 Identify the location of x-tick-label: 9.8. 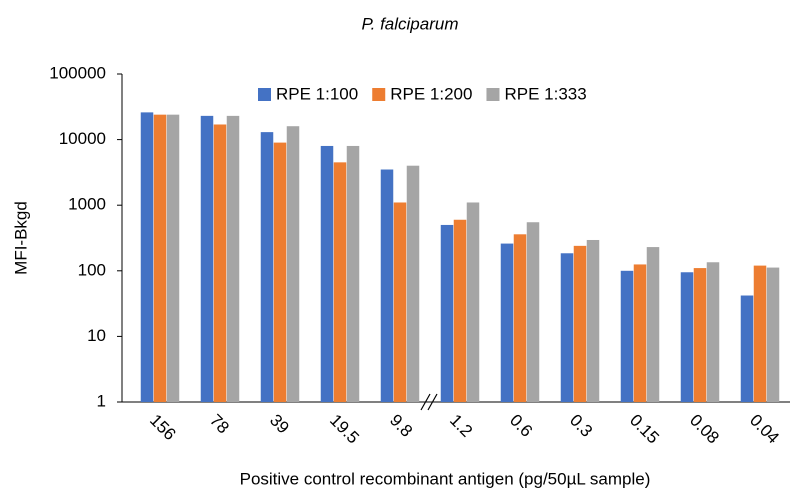
(401, 426).